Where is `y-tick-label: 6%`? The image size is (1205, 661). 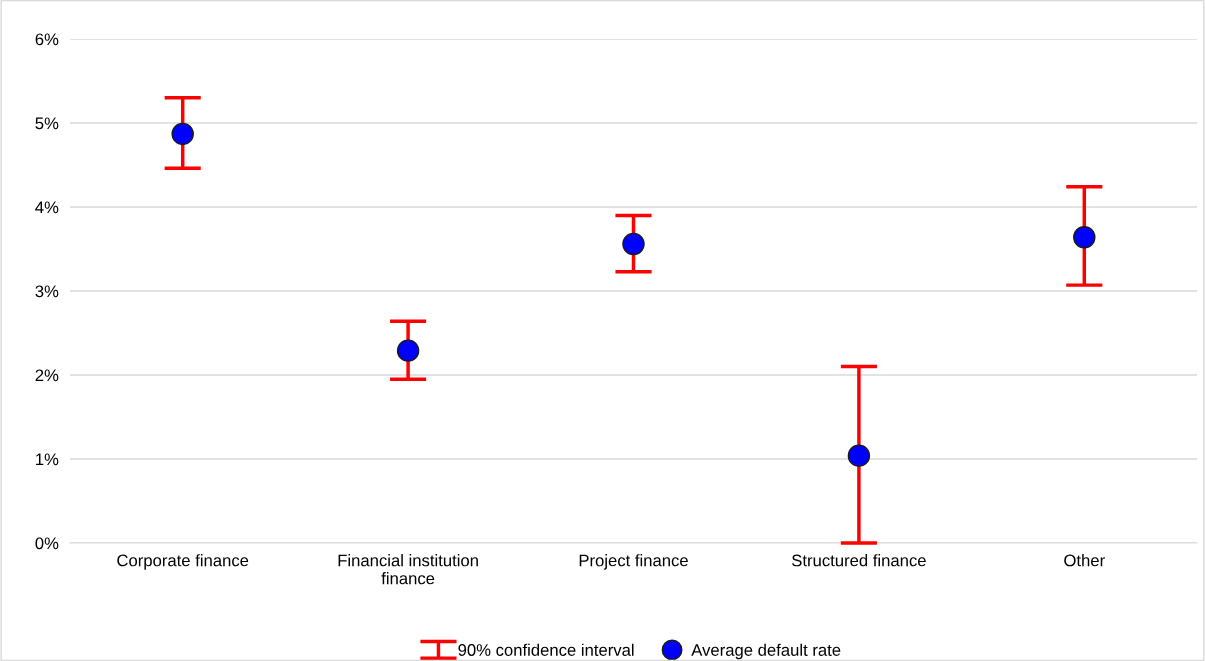 y-tick-label: 6% is located at coordinates (47, 39).